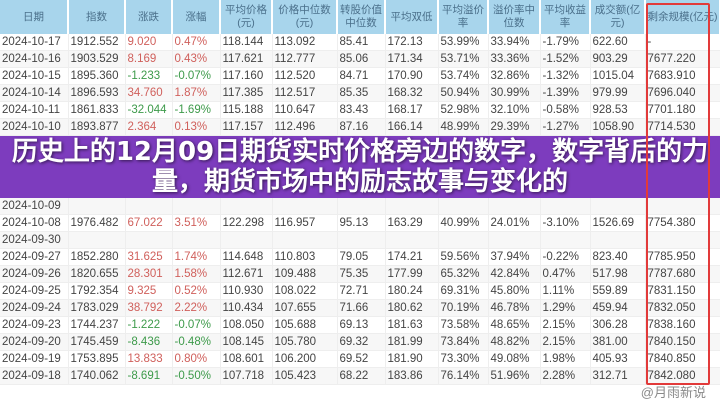 The image size is (720, 400). What do you see at coordinates (682, 376) in the screenshot?
I see `table-cell: 7842.080` at bounding box center [682, 376].